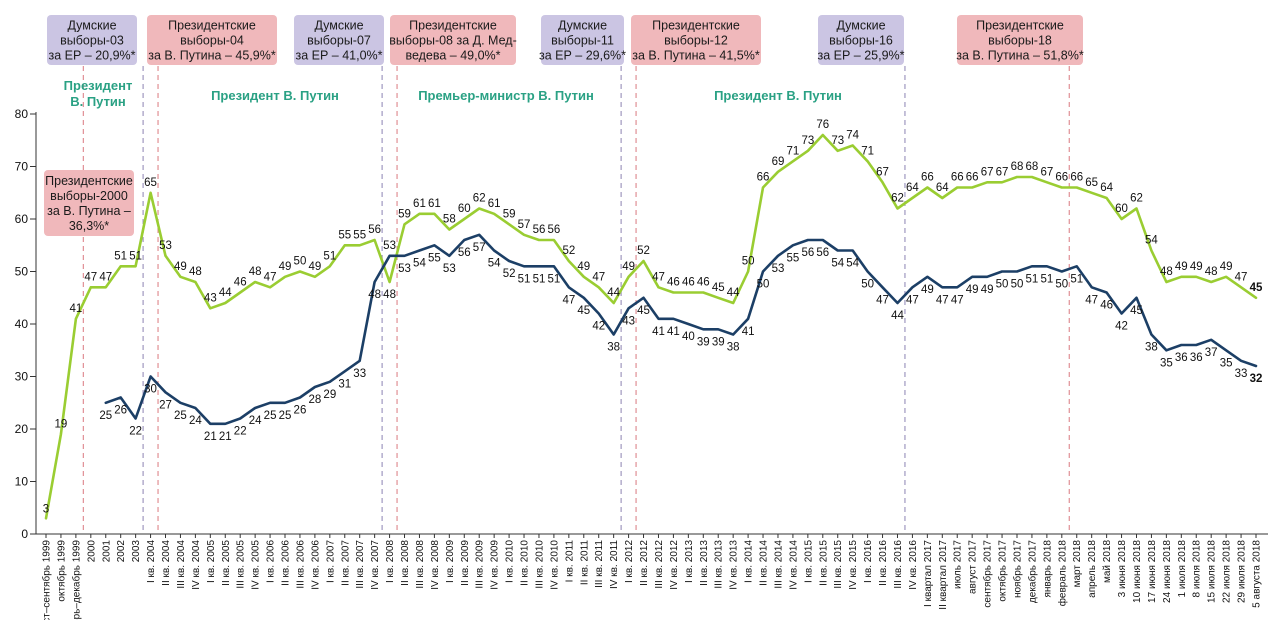 The width and height of the screenshot is (1280, 620). What do you see at coordinates (688, 337) in the screenshot?
I see `data-label-navy: 40` at bounding box center [688, 337].